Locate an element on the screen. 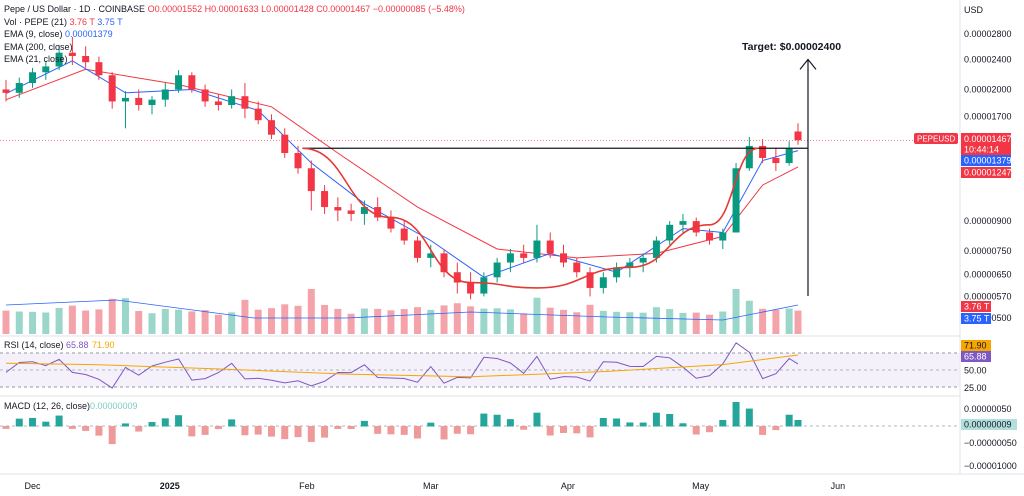 The height and width of the screenshot is (496, 1024). vol-value-a: 3.76 T is located at coordinates (82, 21).